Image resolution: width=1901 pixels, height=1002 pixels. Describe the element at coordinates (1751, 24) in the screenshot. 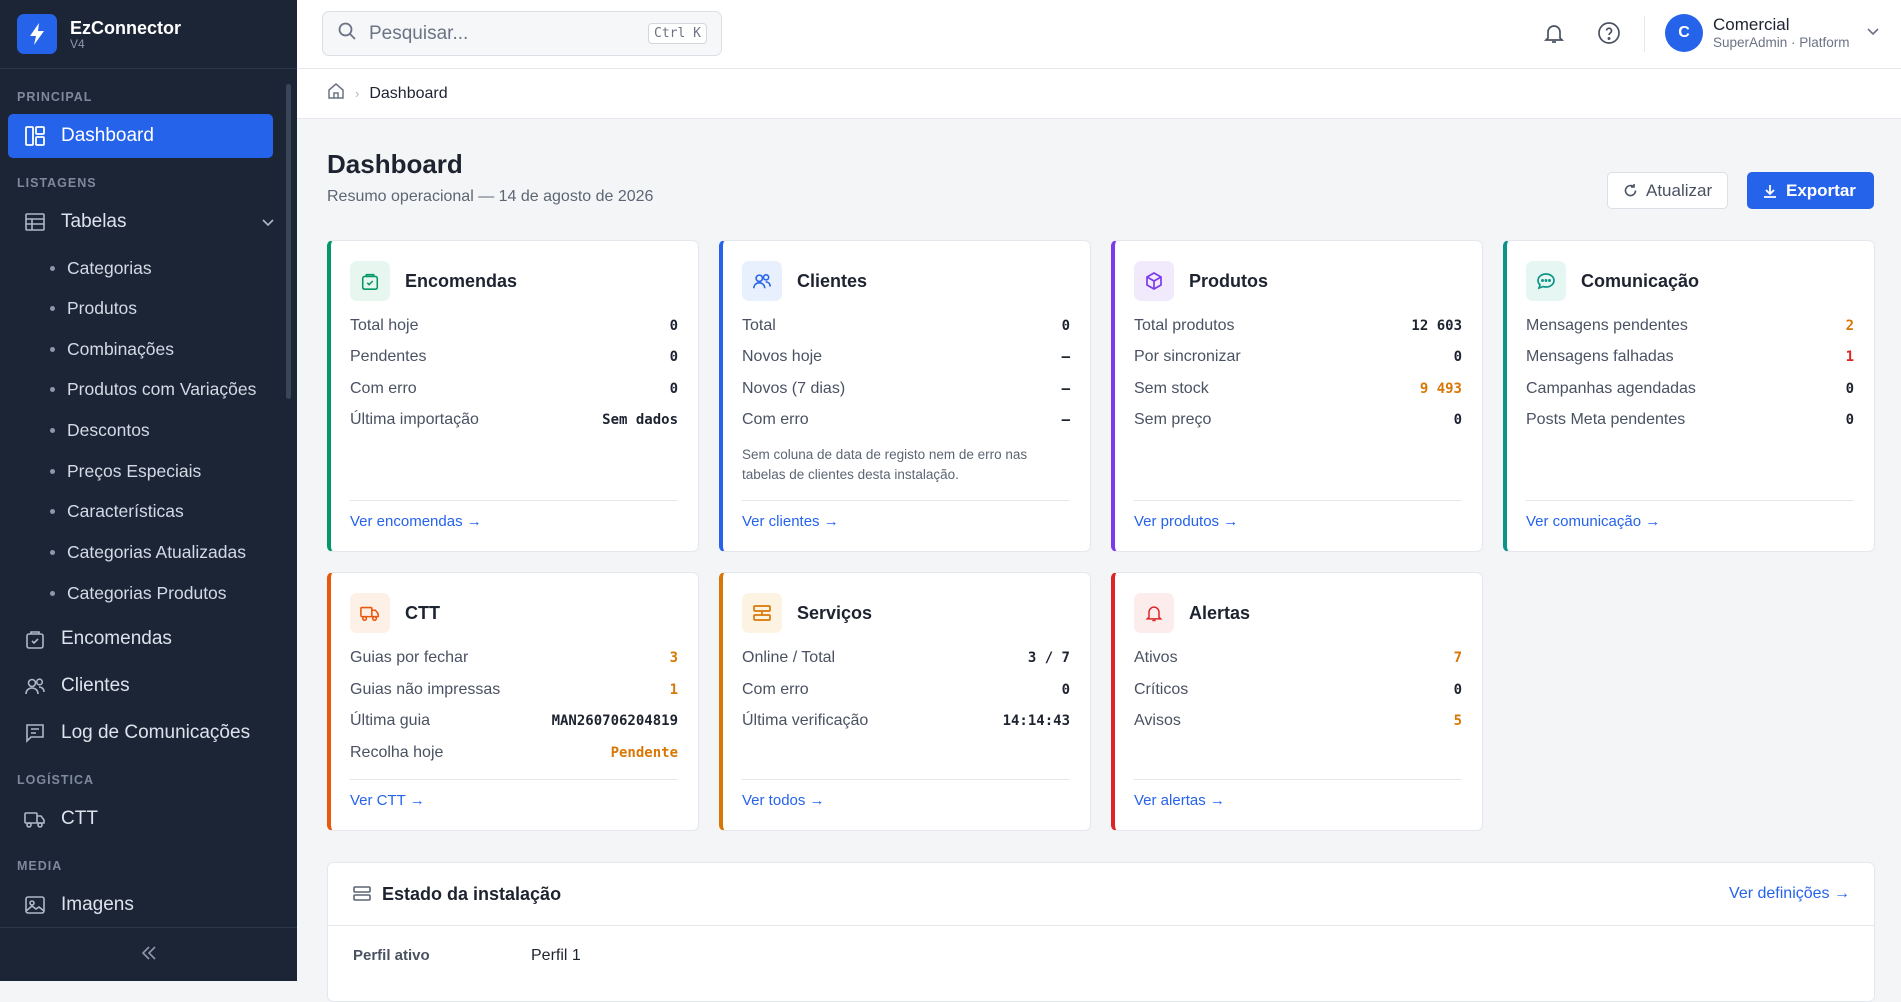

I see `user-name: Comercial` at that location.